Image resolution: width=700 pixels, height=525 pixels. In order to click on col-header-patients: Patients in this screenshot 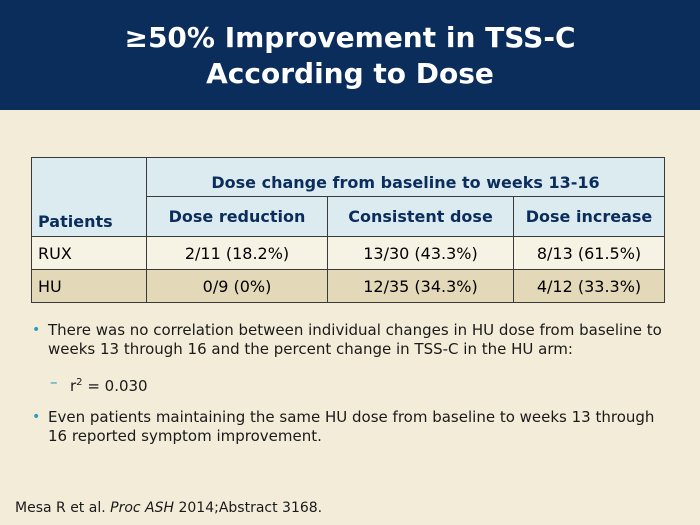, I will do `click(89, 197)`.